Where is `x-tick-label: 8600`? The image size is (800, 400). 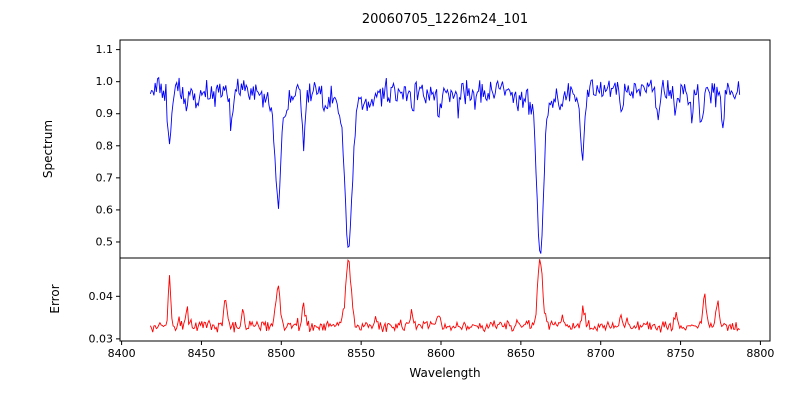
x-tick-label: 8600 is located at coordinates (441, 353).